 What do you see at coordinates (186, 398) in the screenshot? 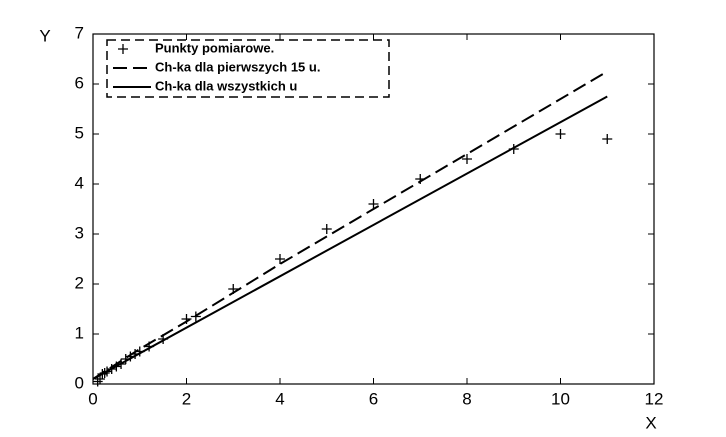
I see `x-tick-label: 2` at bounding box center [186, 398].